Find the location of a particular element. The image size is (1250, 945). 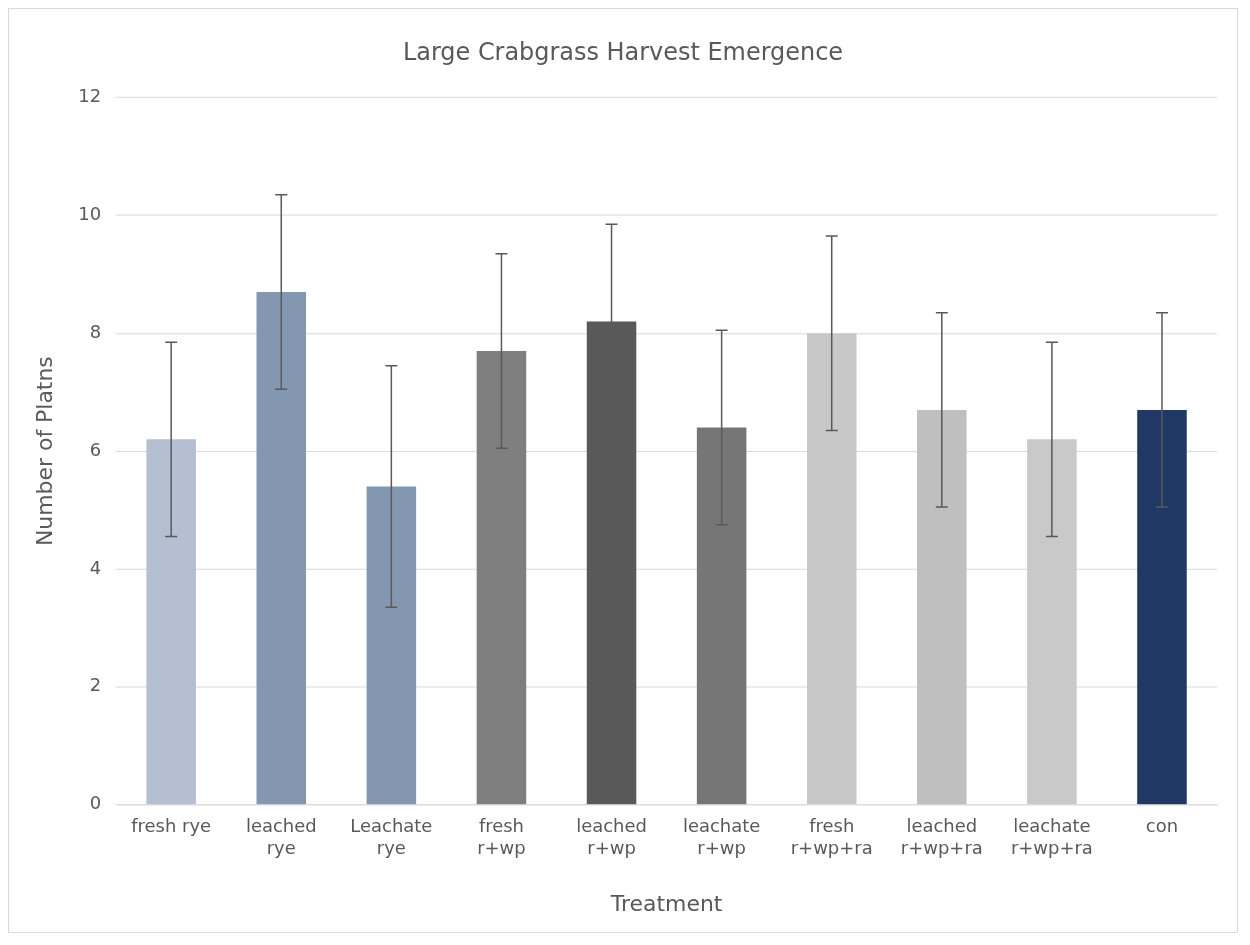

x-tick-label: con is located at coordinates (1162, 826).